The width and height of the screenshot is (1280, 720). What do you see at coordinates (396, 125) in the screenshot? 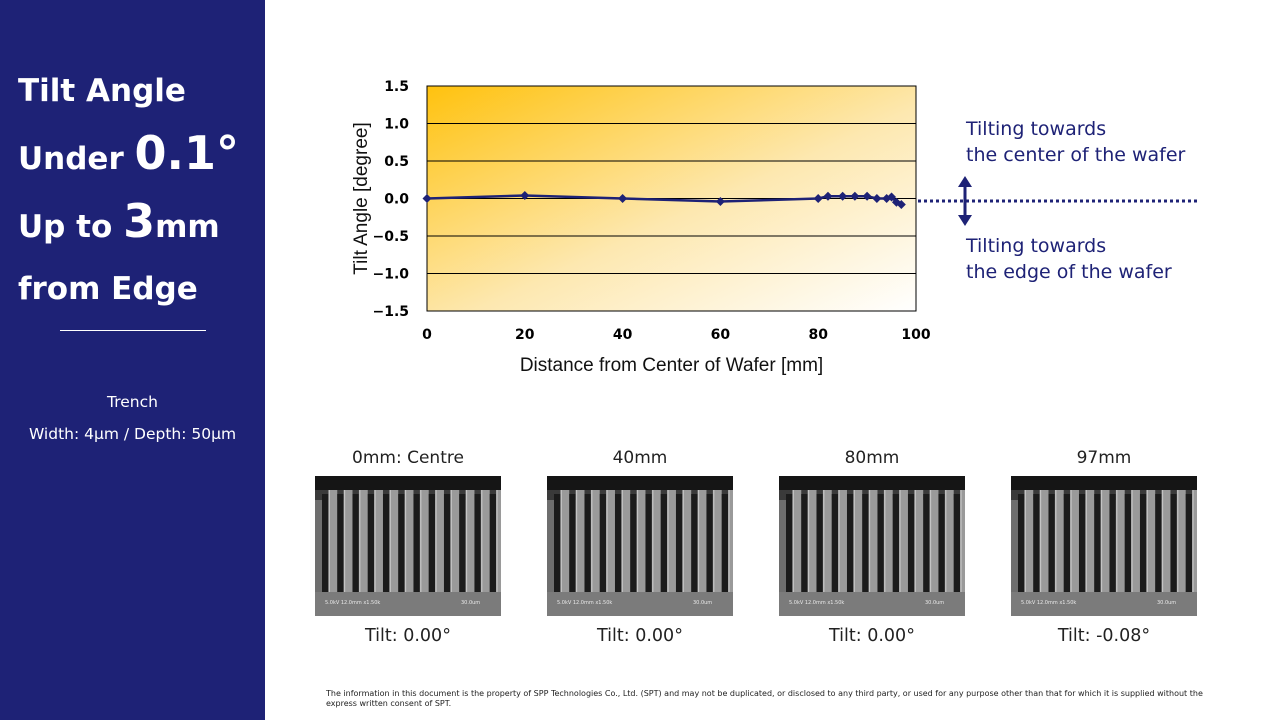
I see `y-tick-label: 1.0` at bounding box center [396, 125].